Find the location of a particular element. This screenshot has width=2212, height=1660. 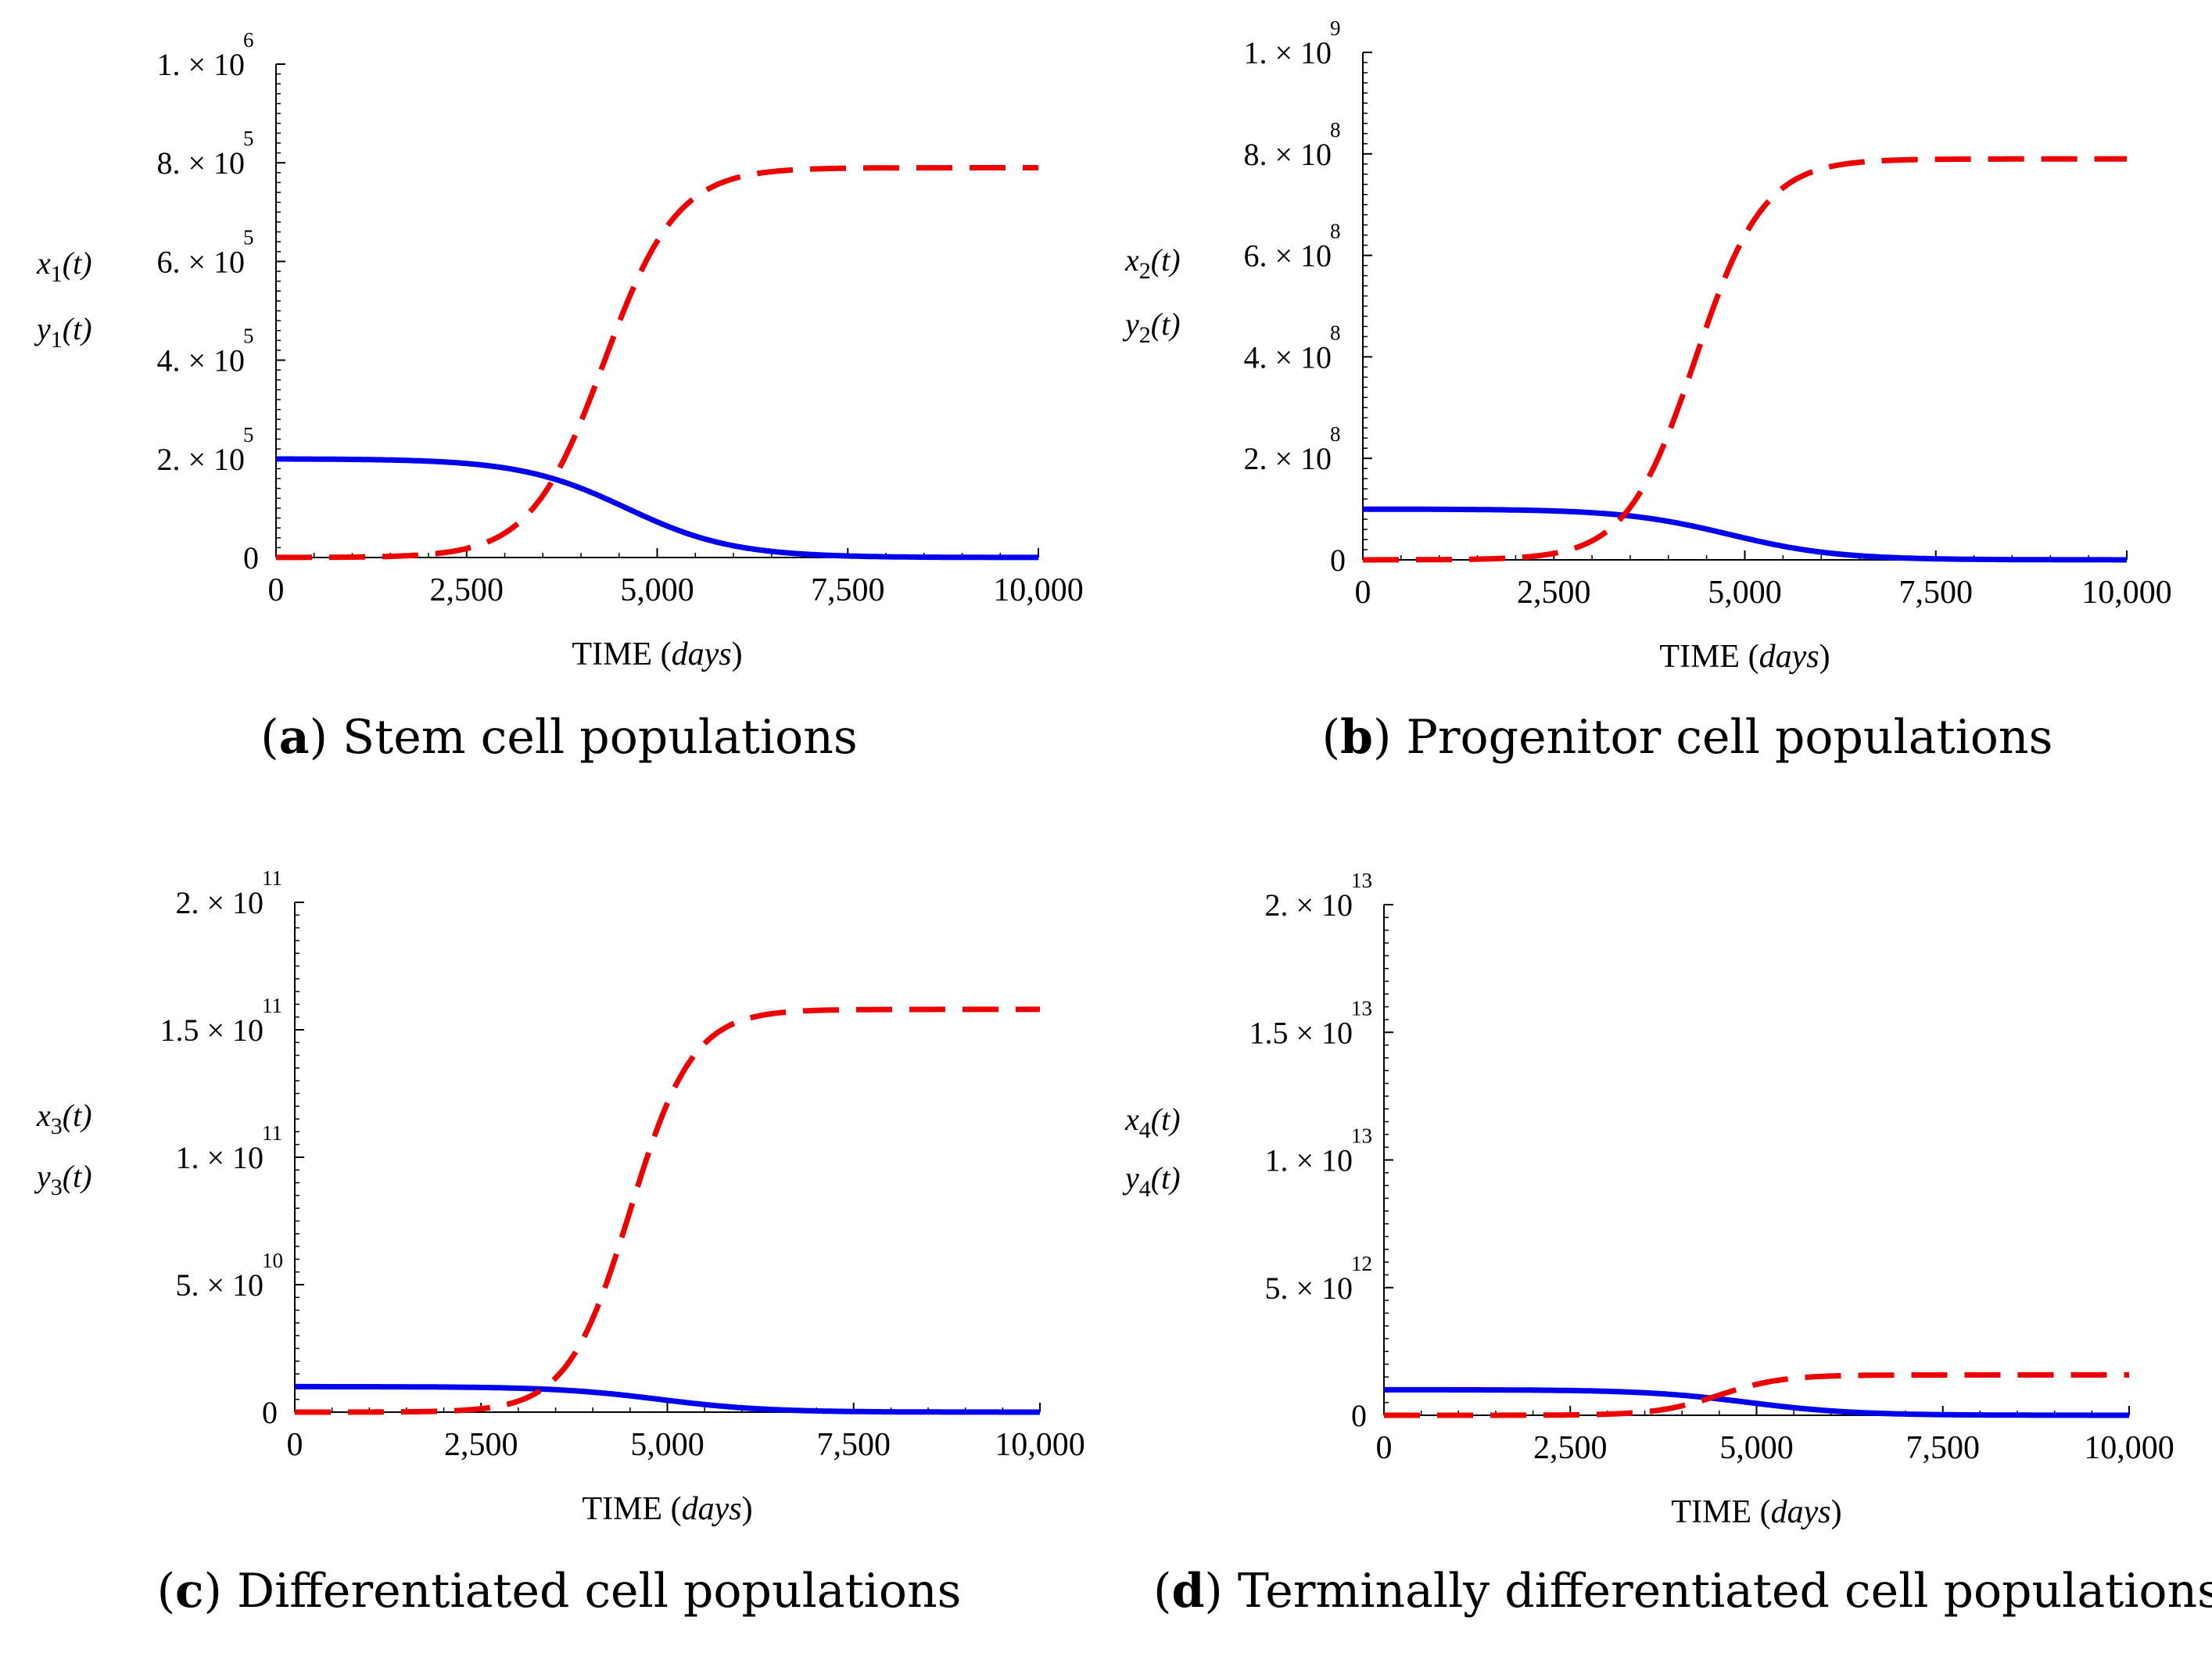

y-axis-label: x4(t) is located at coordinates (1152, 1122).